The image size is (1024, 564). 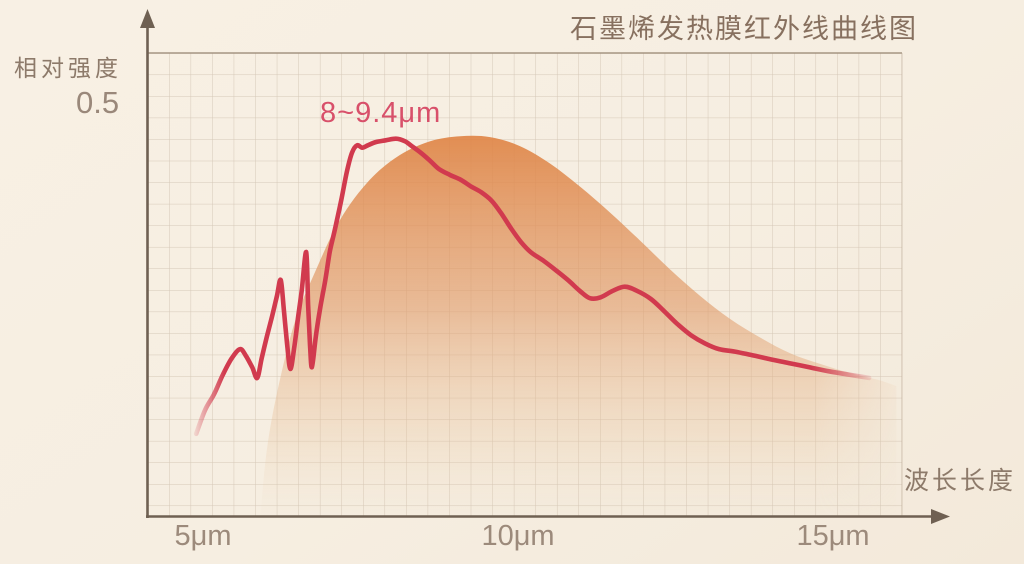 I want to click on x-tick-10um: 10μm, so click(x=518, y=536).